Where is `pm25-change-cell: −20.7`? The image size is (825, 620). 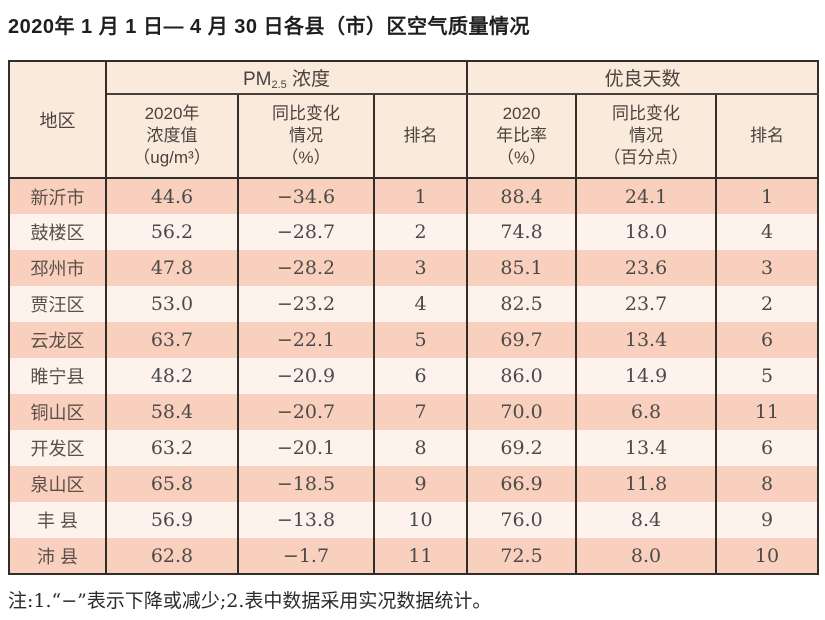 pm25-change-cell: −20.7 is located at coordinates (306, 412).